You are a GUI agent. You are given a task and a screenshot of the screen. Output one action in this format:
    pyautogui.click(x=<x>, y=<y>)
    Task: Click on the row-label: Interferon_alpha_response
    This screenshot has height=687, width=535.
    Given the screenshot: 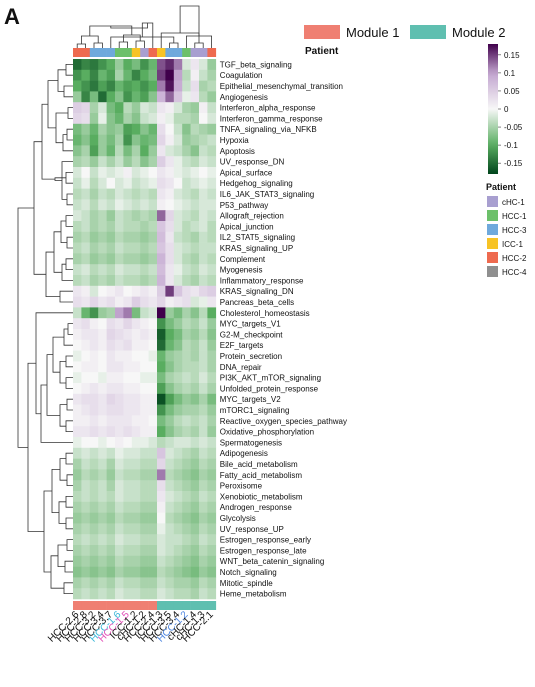 What is the action you would take?
    pyautogui.click(x=268, y=108)
    